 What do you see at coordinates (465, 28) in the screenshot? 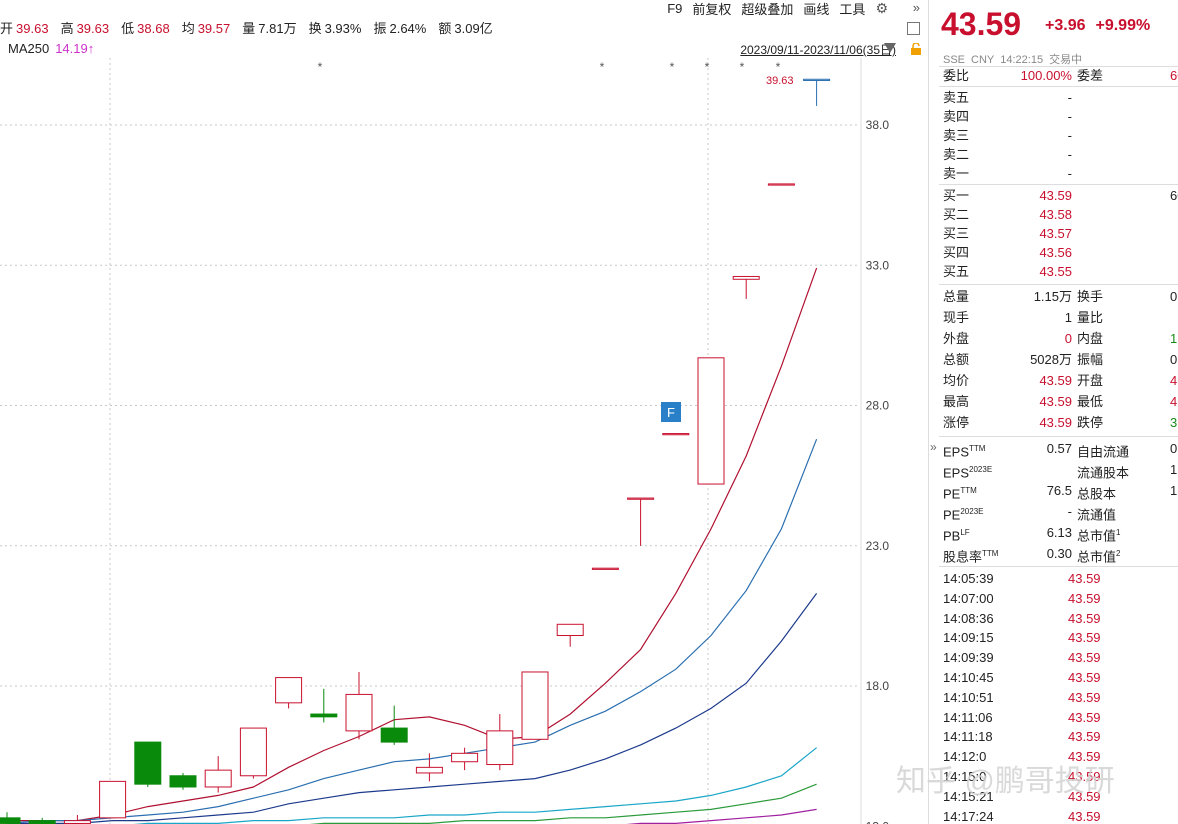
I see `info-item: 额 3.09亿` at bounding box center [465, 28].